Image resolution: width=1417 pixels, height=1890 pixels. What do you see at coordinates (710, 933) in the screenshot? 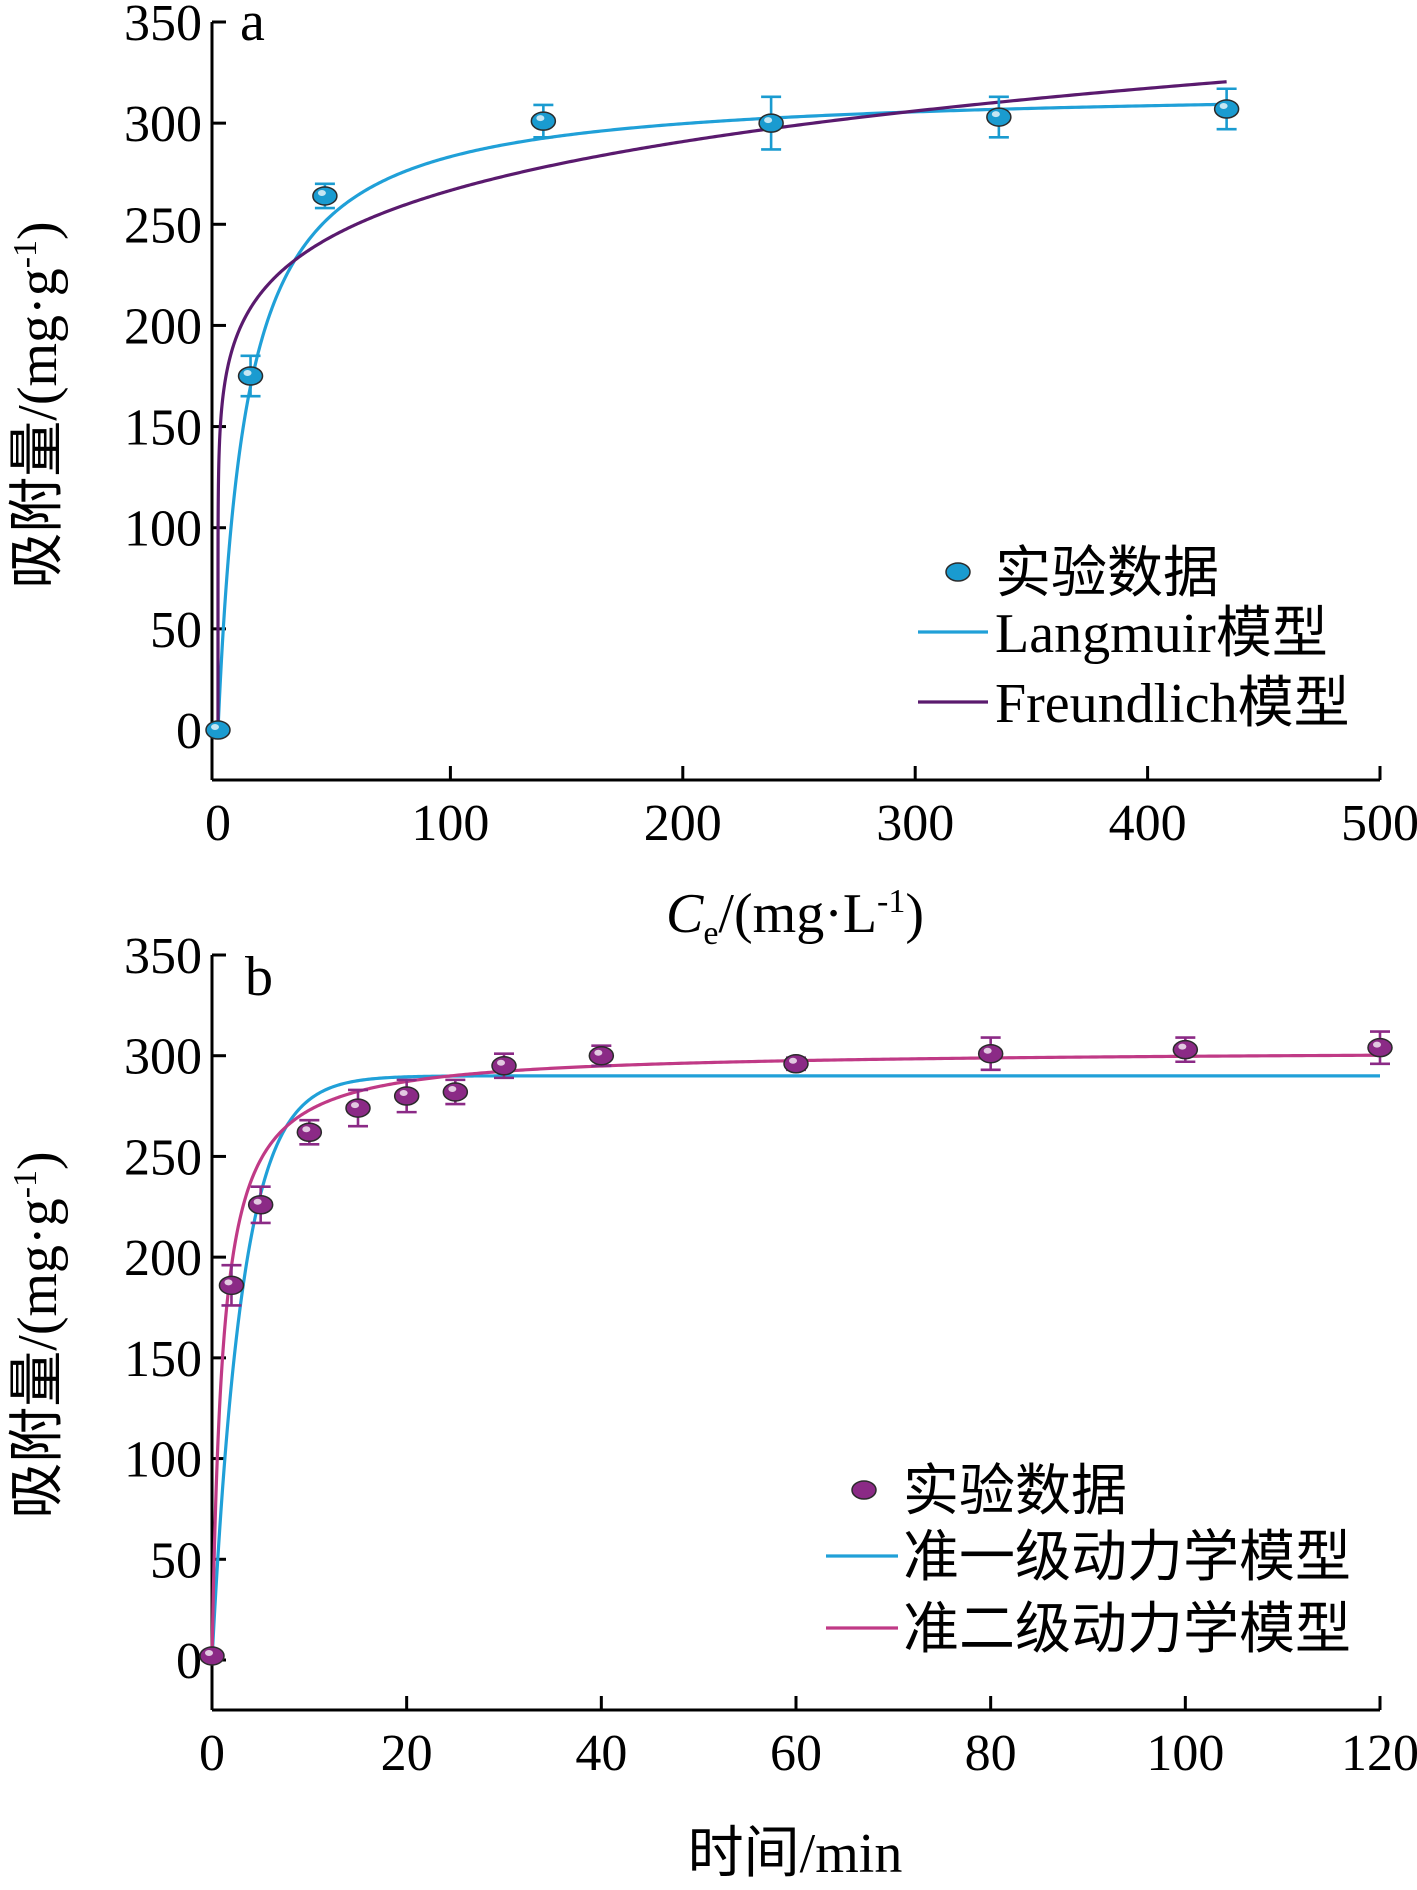
I see `x-axis-title-a-sub: e` at bounding box center [710, 933].